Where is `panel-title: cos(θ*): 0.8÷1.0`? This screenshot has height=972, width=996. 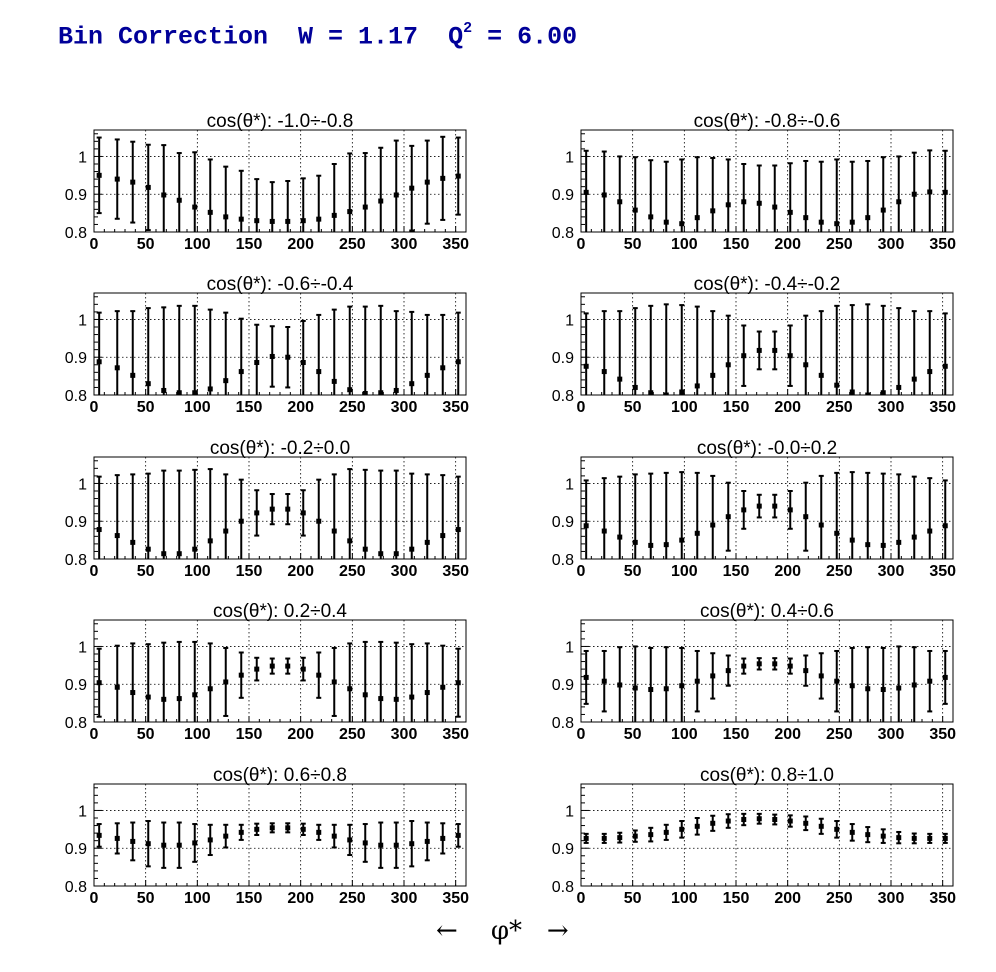
panel-title: cos(θ*): 0.8÷1.0 is located at coordinates (767, 775).